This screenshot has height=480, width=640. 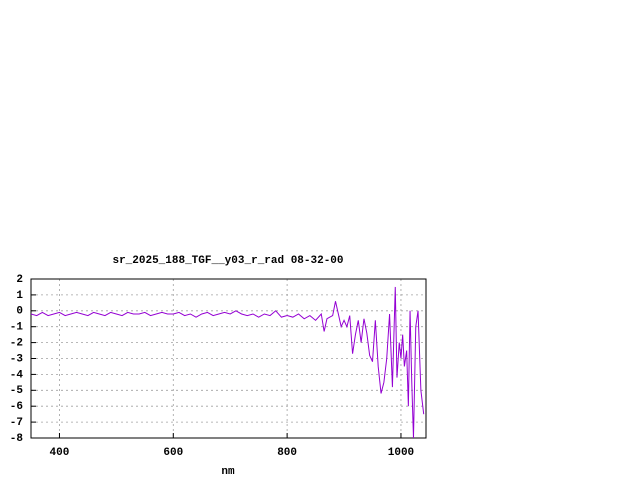 What do you see at coordinates (228, 472) in the screenshot?
I see `x-axis-label: nm` at bounding box center [228, 472].